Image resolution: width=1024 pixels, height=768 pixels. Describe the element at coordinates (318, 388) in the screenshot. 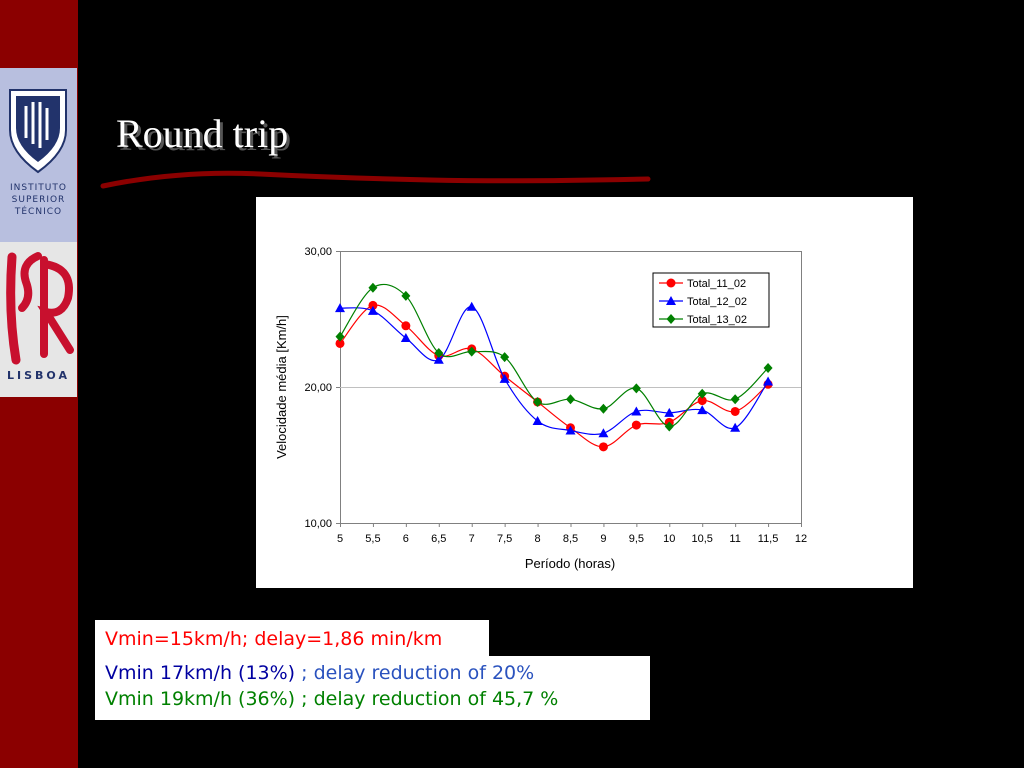

I see `y-tick-label: 20,00` at that location.